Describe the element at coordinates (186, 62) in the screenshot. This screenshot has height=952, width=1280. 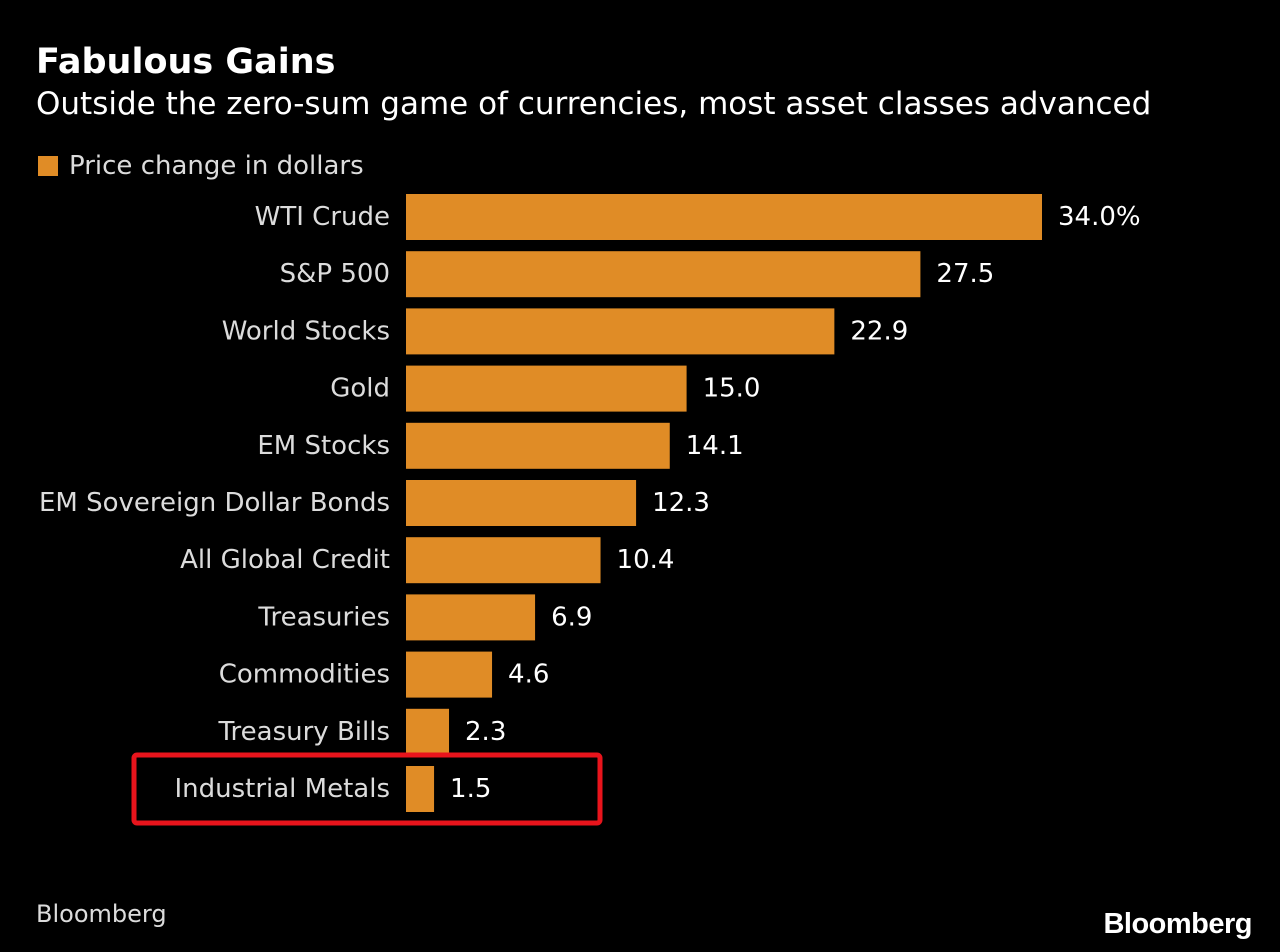
I see `chart-title: Fabulous Gains` at that location.